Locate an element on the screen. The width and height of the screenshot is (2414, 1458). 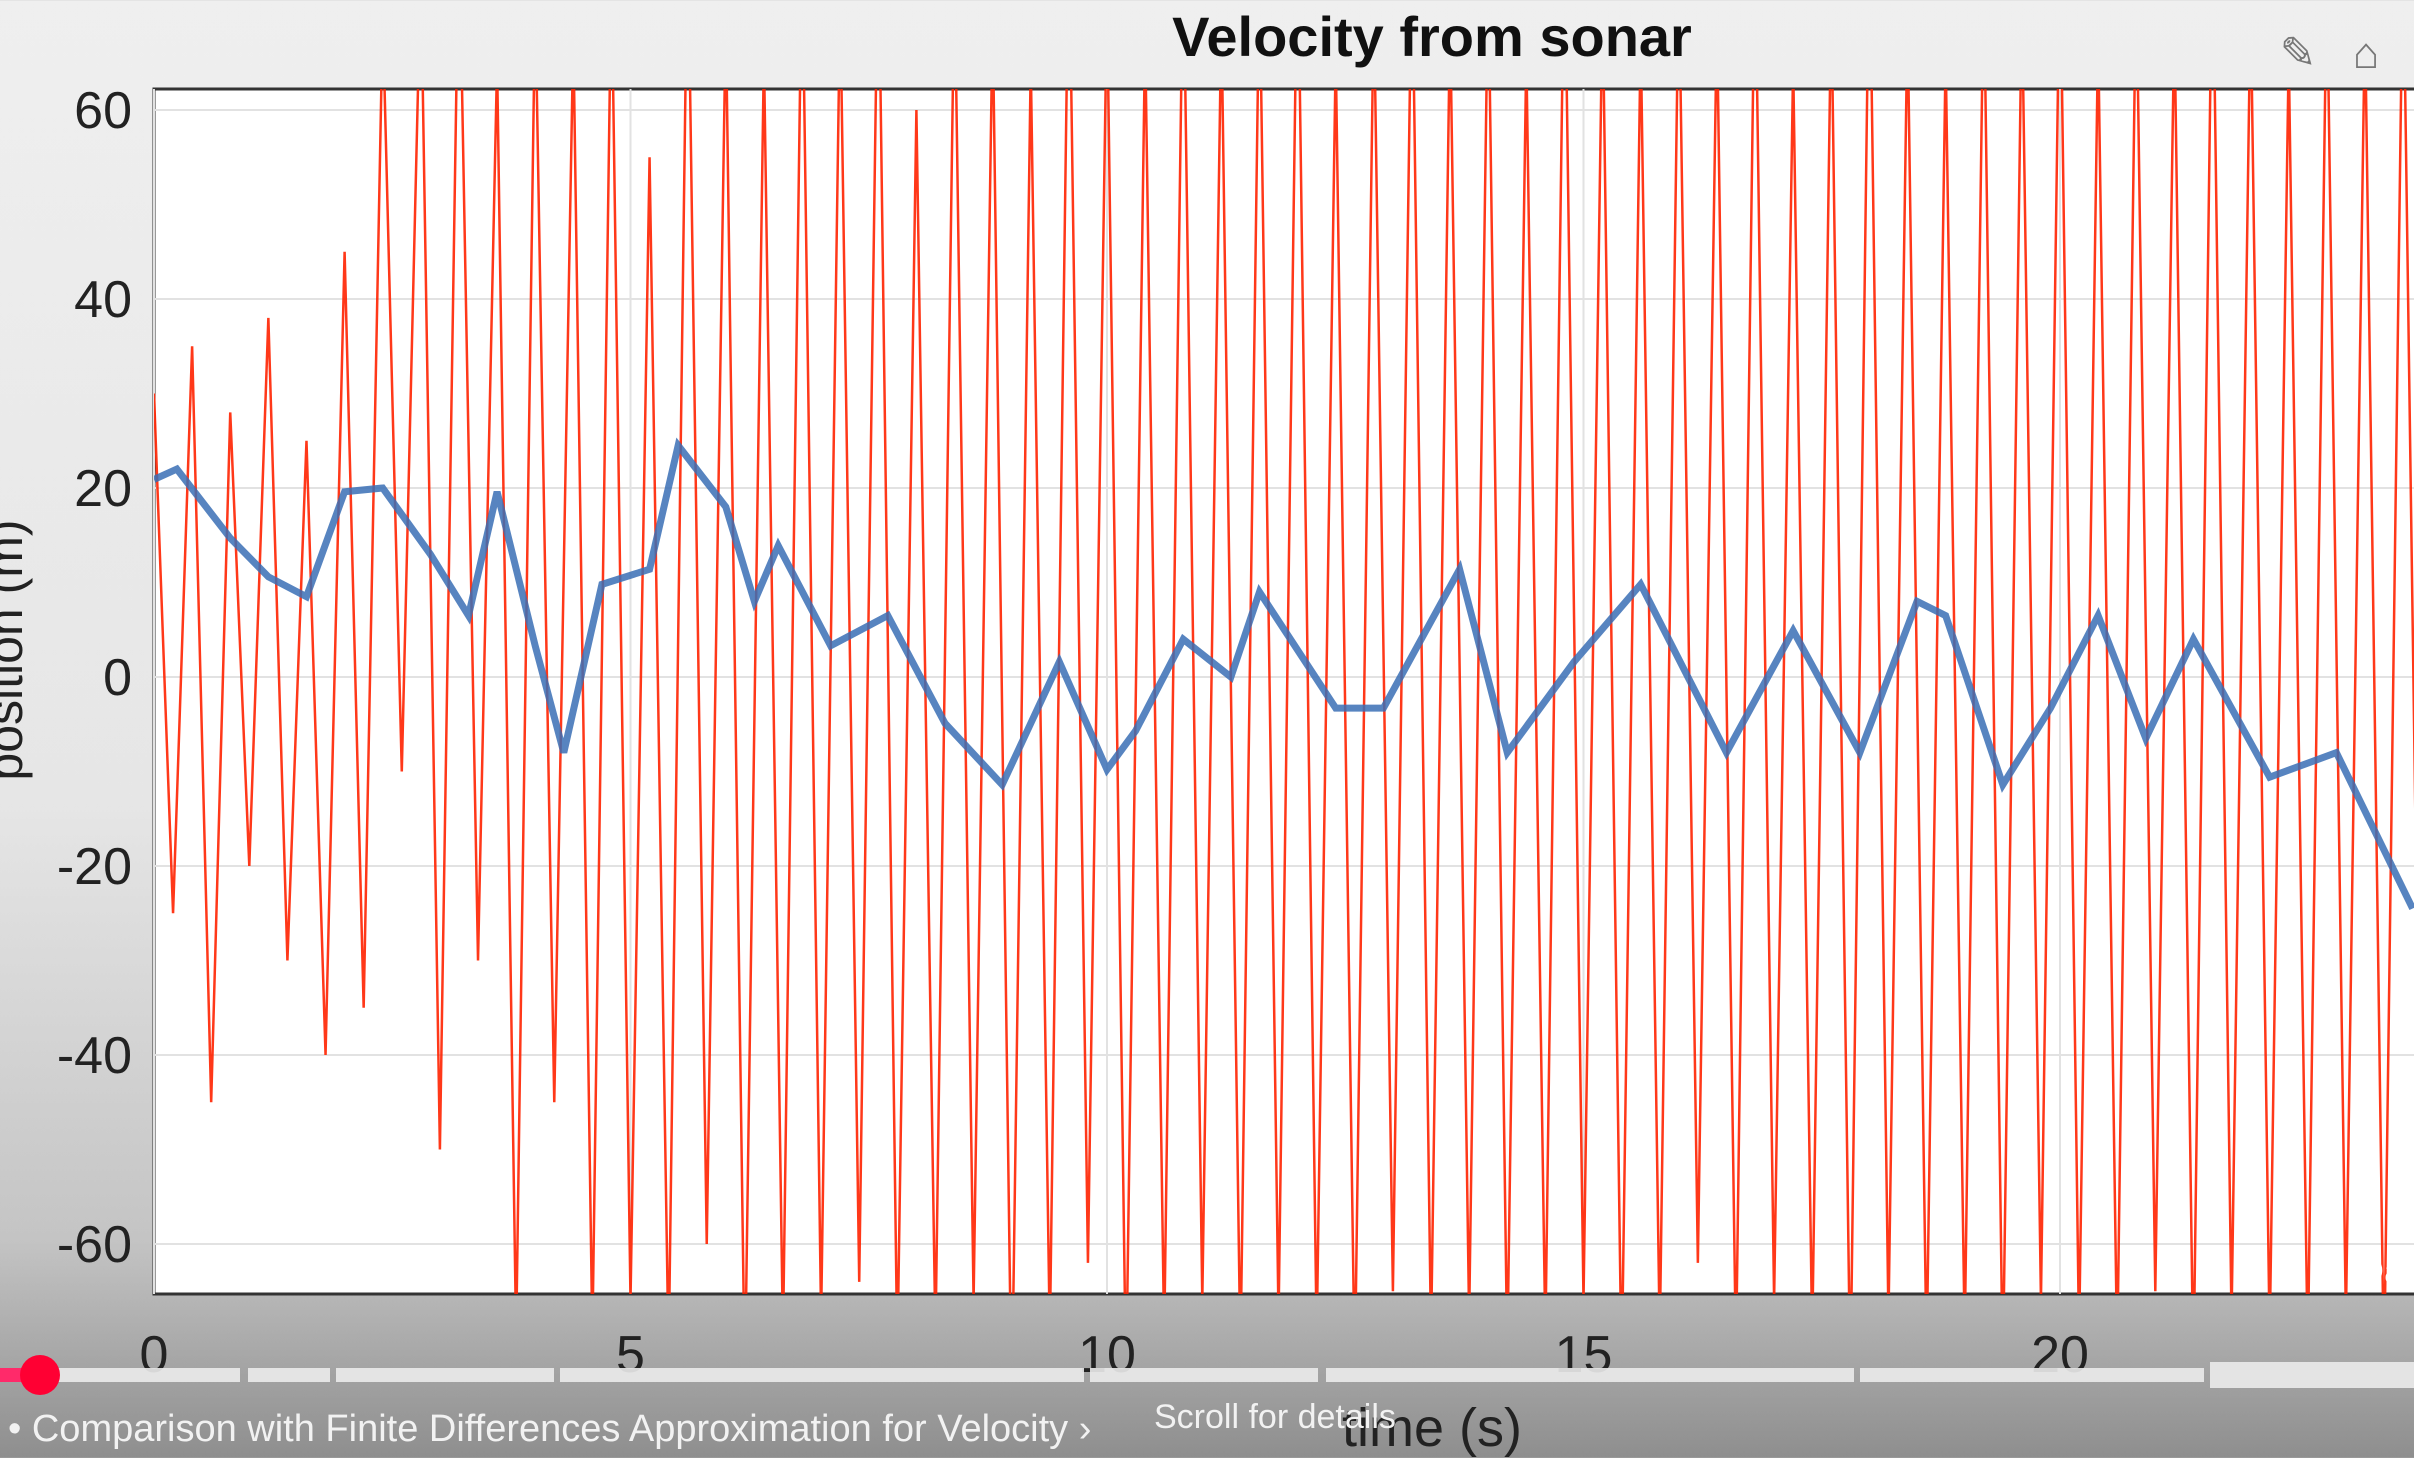
video-progress-bar is located at coordinates (1207, 1375).